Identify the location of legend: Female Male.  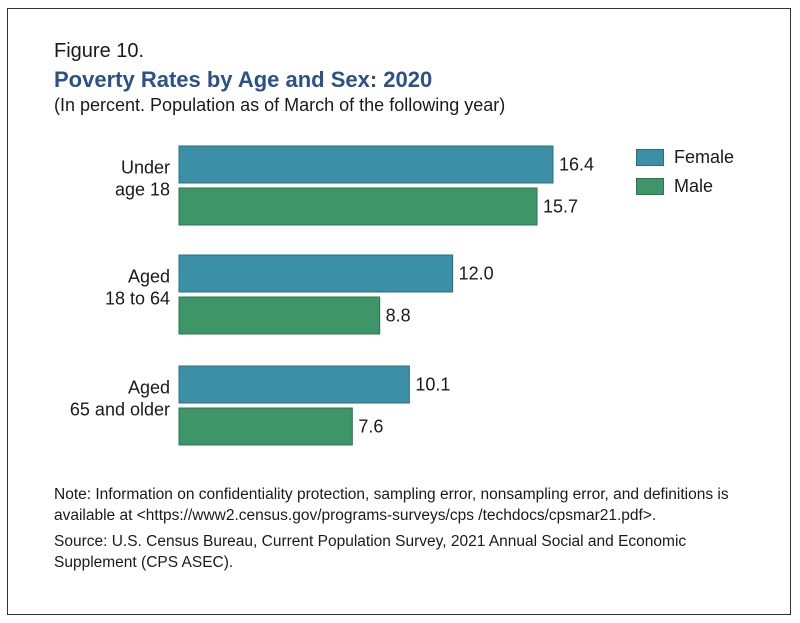
(685, 172).